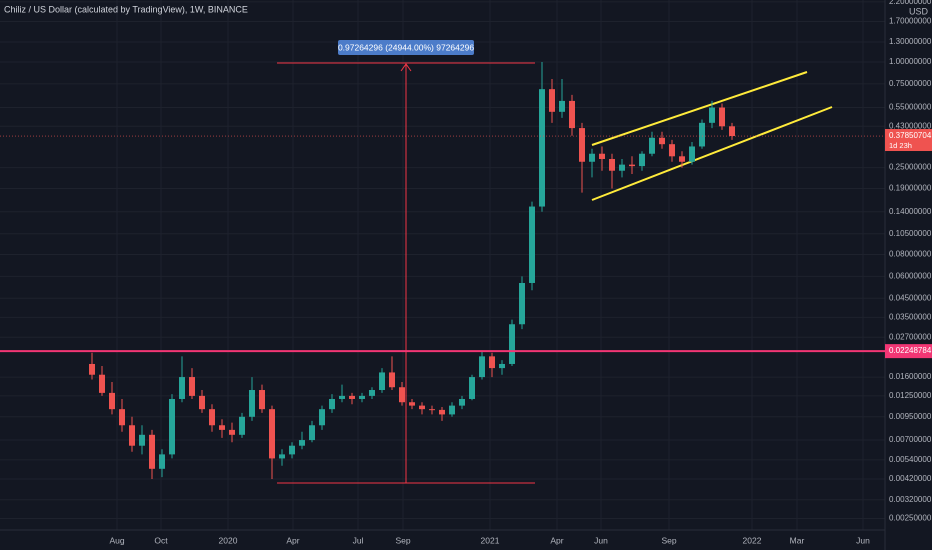 The image size is (932, 550). Describe the element at coordinates (910, 478) in the screenshot. I see `y-tick-label: 0.00420000` at that location.